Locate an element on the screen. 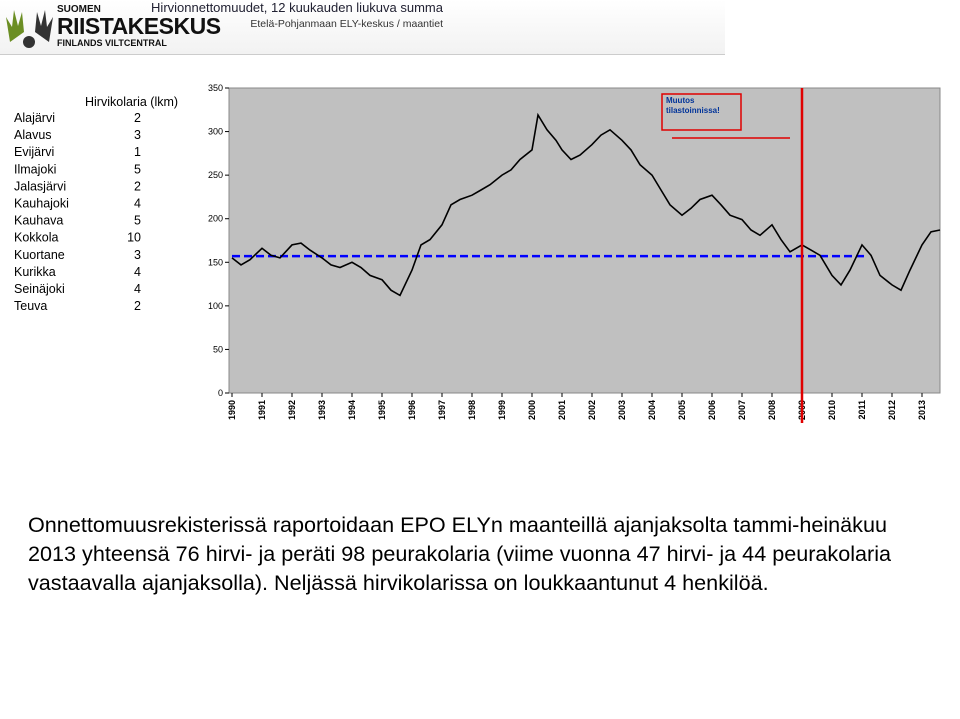 Image resolution: width=960 pixels, height=719 pixels. table-name: Seinäjoki is located at coordinates (39, 289).